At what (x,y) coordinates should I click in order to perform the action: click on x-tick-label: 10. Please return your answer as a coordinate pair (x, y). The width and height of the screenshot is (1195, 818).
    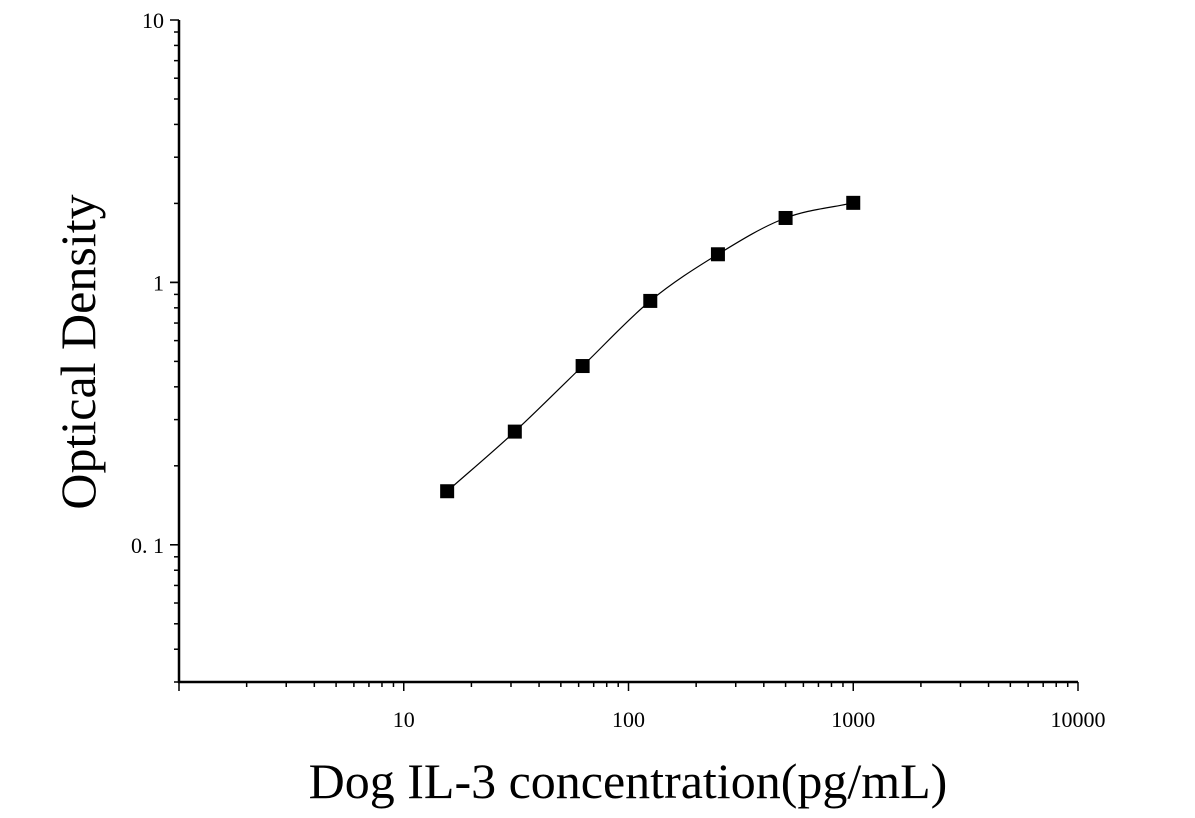
    Looking at the image, I should click on (404, 719).